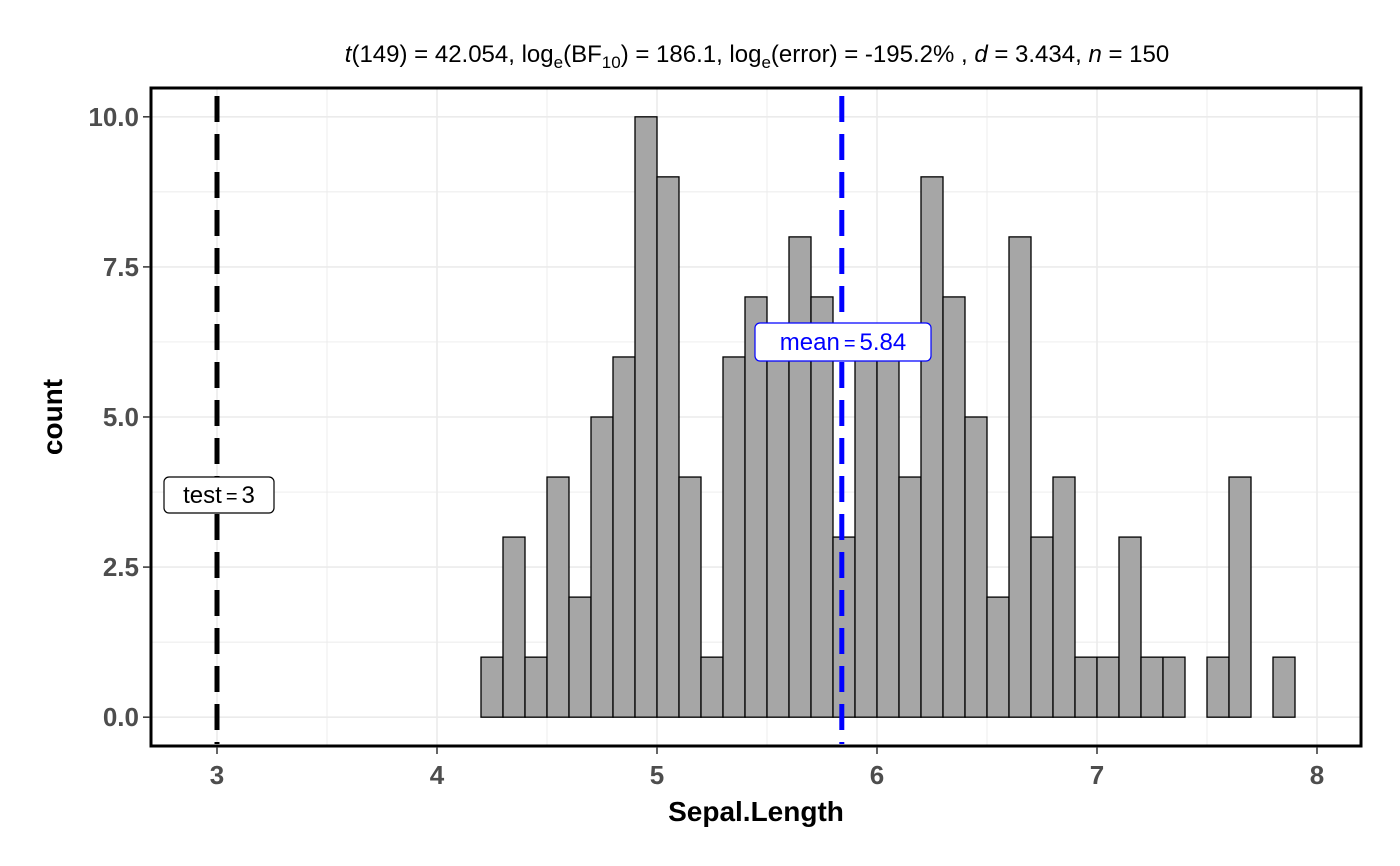 The image size is (1400, 866). I want to click on x-tick-label: 3, so click(217, 775).